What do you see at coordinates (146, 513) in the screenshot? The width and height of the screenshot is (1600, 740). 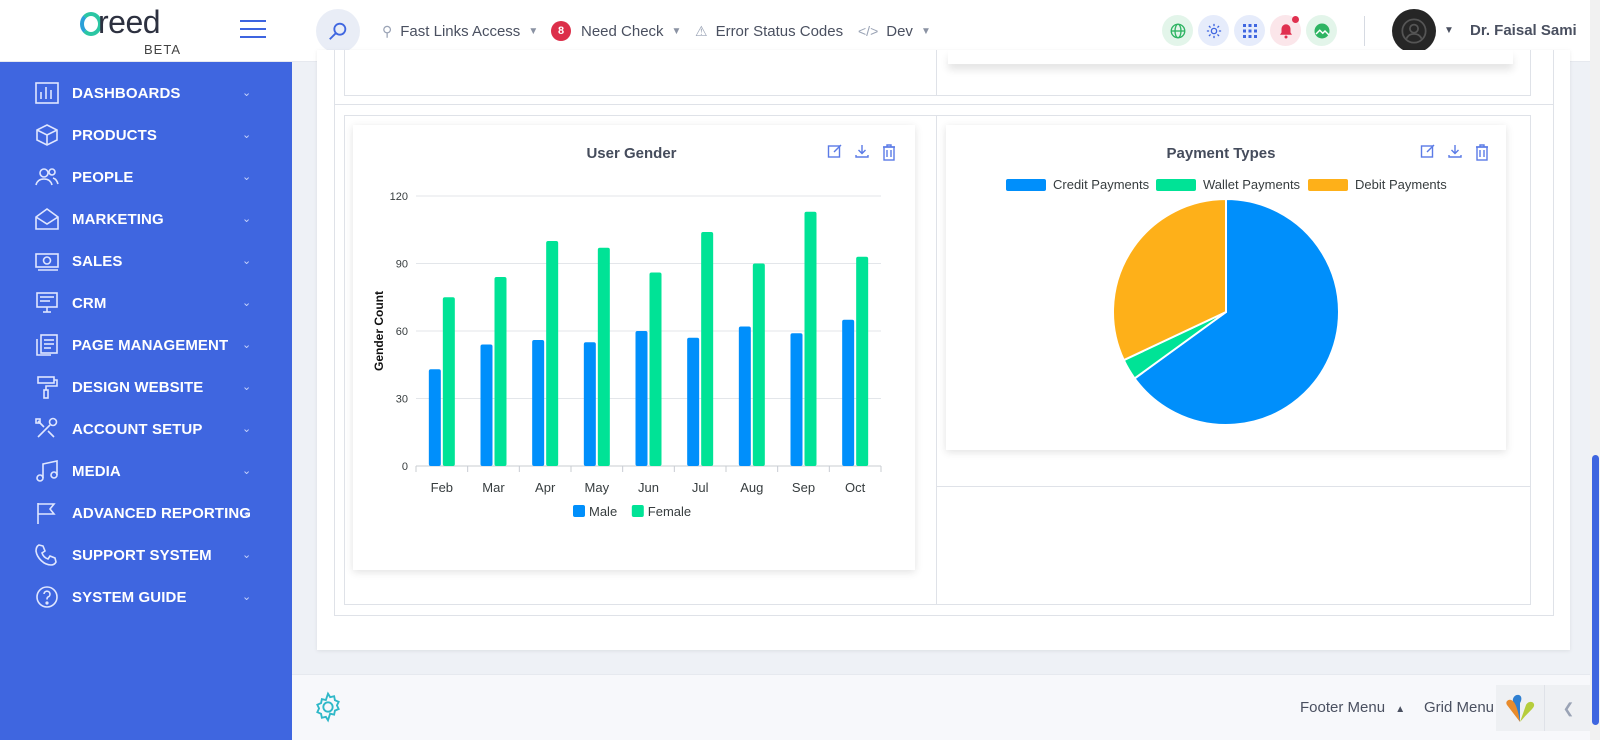 I see `sidebar-item-advanced-reporting: ADVANCED REPORTING ⌄` at bounding box center [146, 513].